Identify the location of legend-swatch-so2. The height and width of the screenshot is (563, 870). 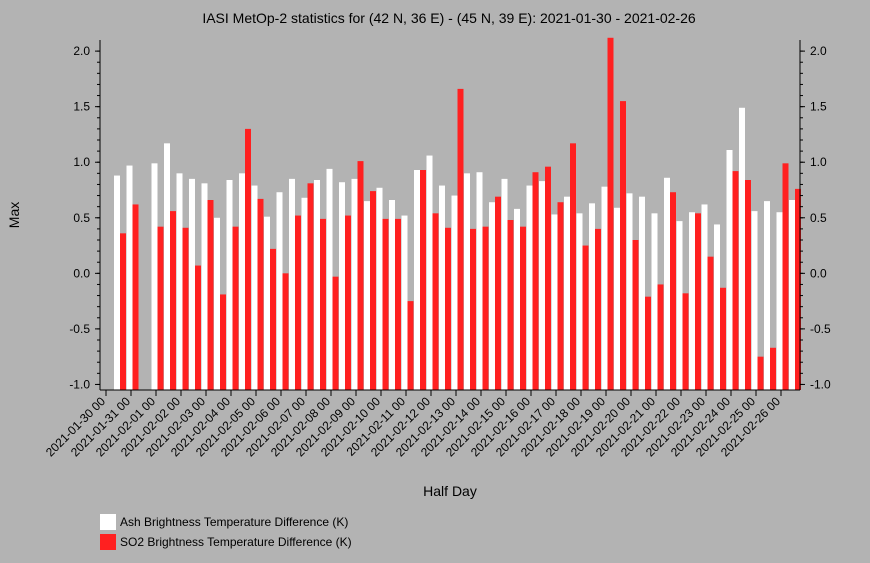
(108, 542).